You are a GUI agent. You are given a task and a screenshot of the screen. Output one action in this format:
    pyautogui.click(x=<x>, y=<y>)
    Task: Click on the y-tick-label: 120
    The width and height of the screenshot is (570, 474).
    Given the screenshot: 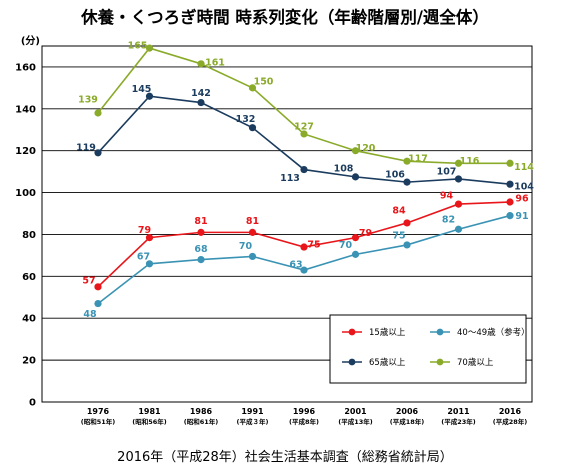 What is the action you would take?
    pyautogui.click(x=25, y=151)
    